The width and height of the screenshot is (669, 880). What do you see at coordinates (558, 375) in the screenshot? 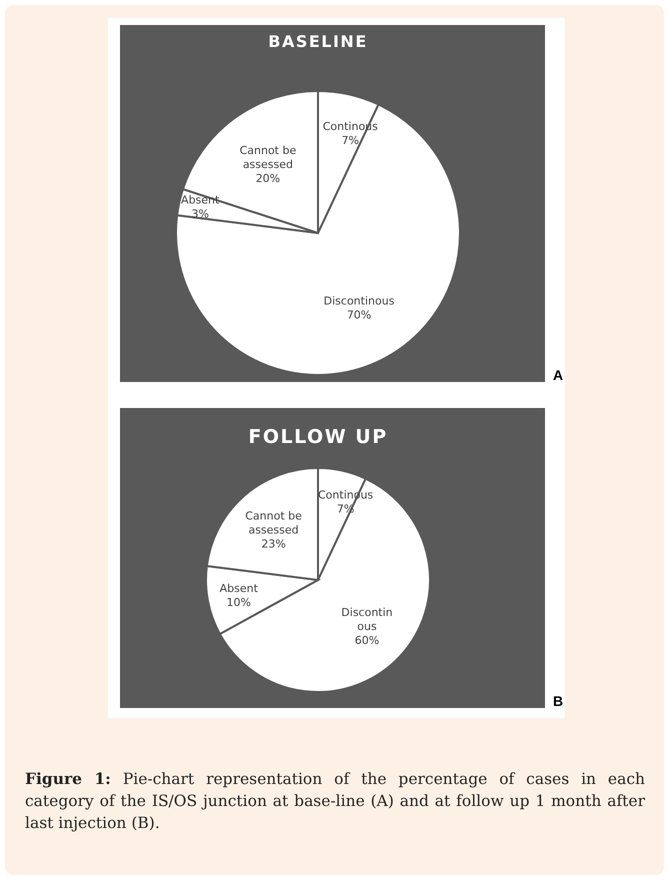
I see `text: A` at bounding box center [558, 375].